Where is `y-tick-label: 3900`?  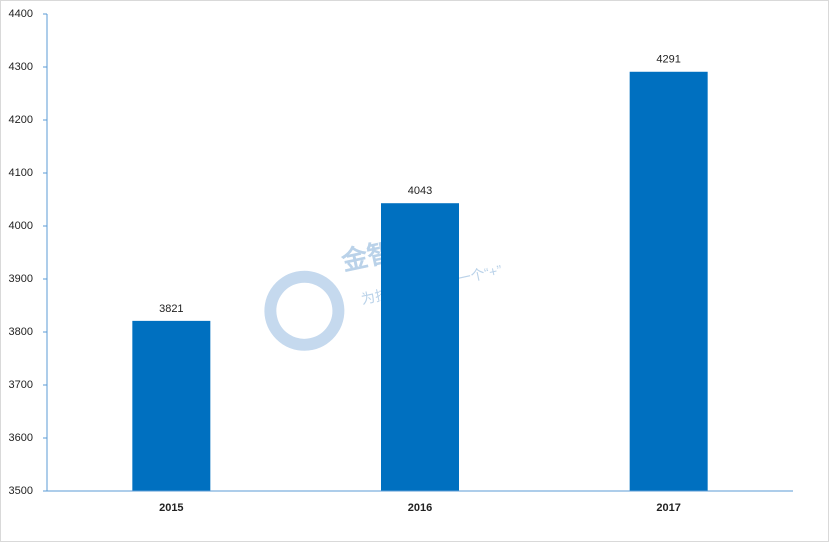
y-tick-label: 3900 is located at coordinates (21, 279).